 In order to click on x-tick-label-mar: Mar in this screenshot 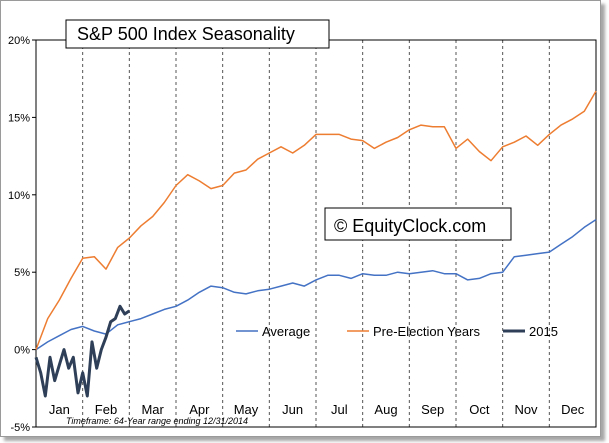, I will do `click(152, 409)`.